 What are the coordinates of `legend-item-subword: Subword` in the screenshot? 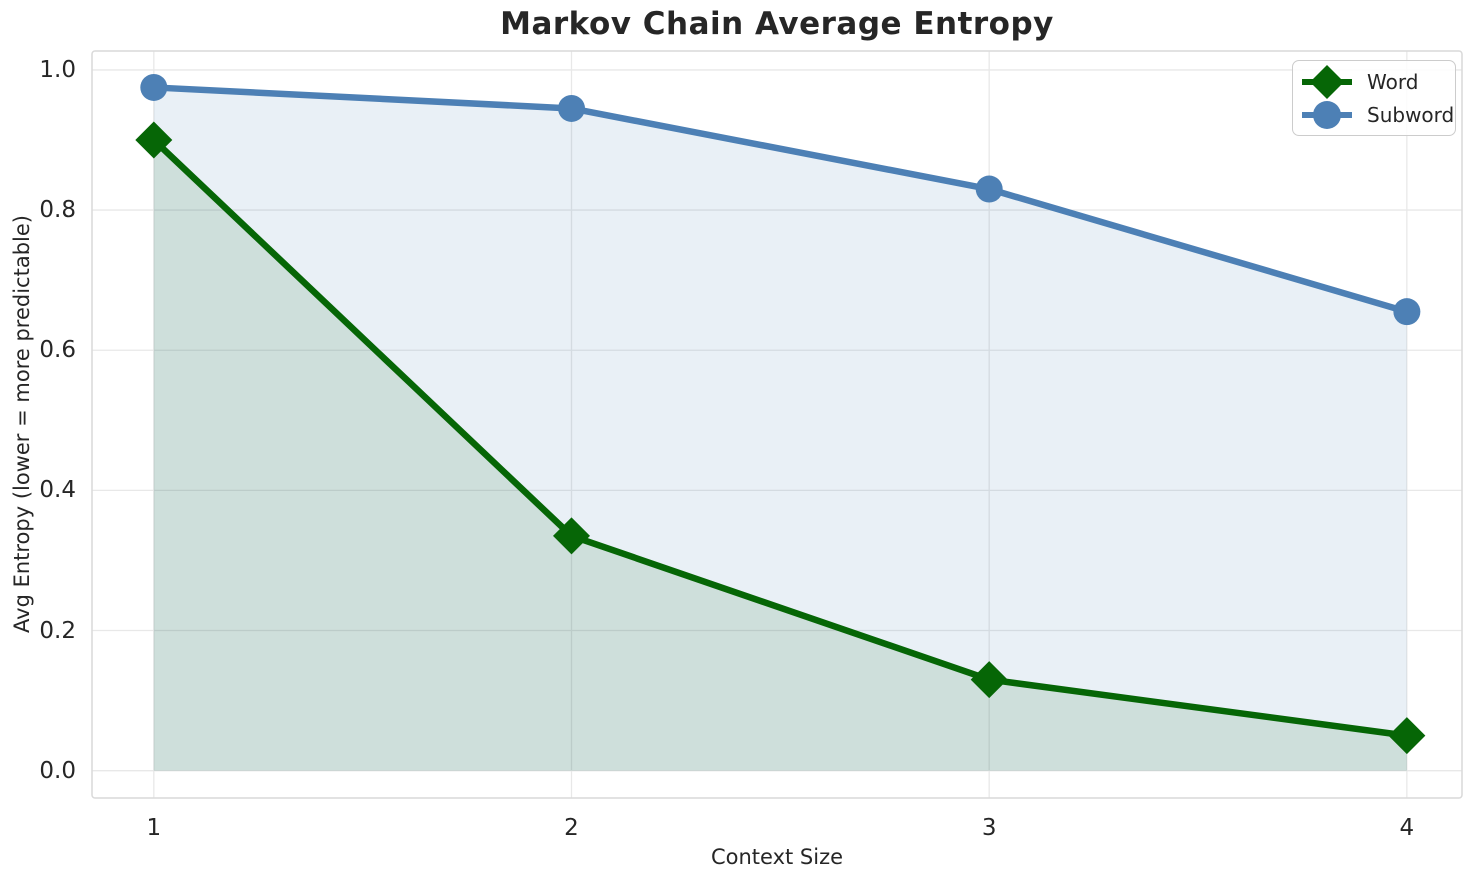 It's located at (1377, 114).